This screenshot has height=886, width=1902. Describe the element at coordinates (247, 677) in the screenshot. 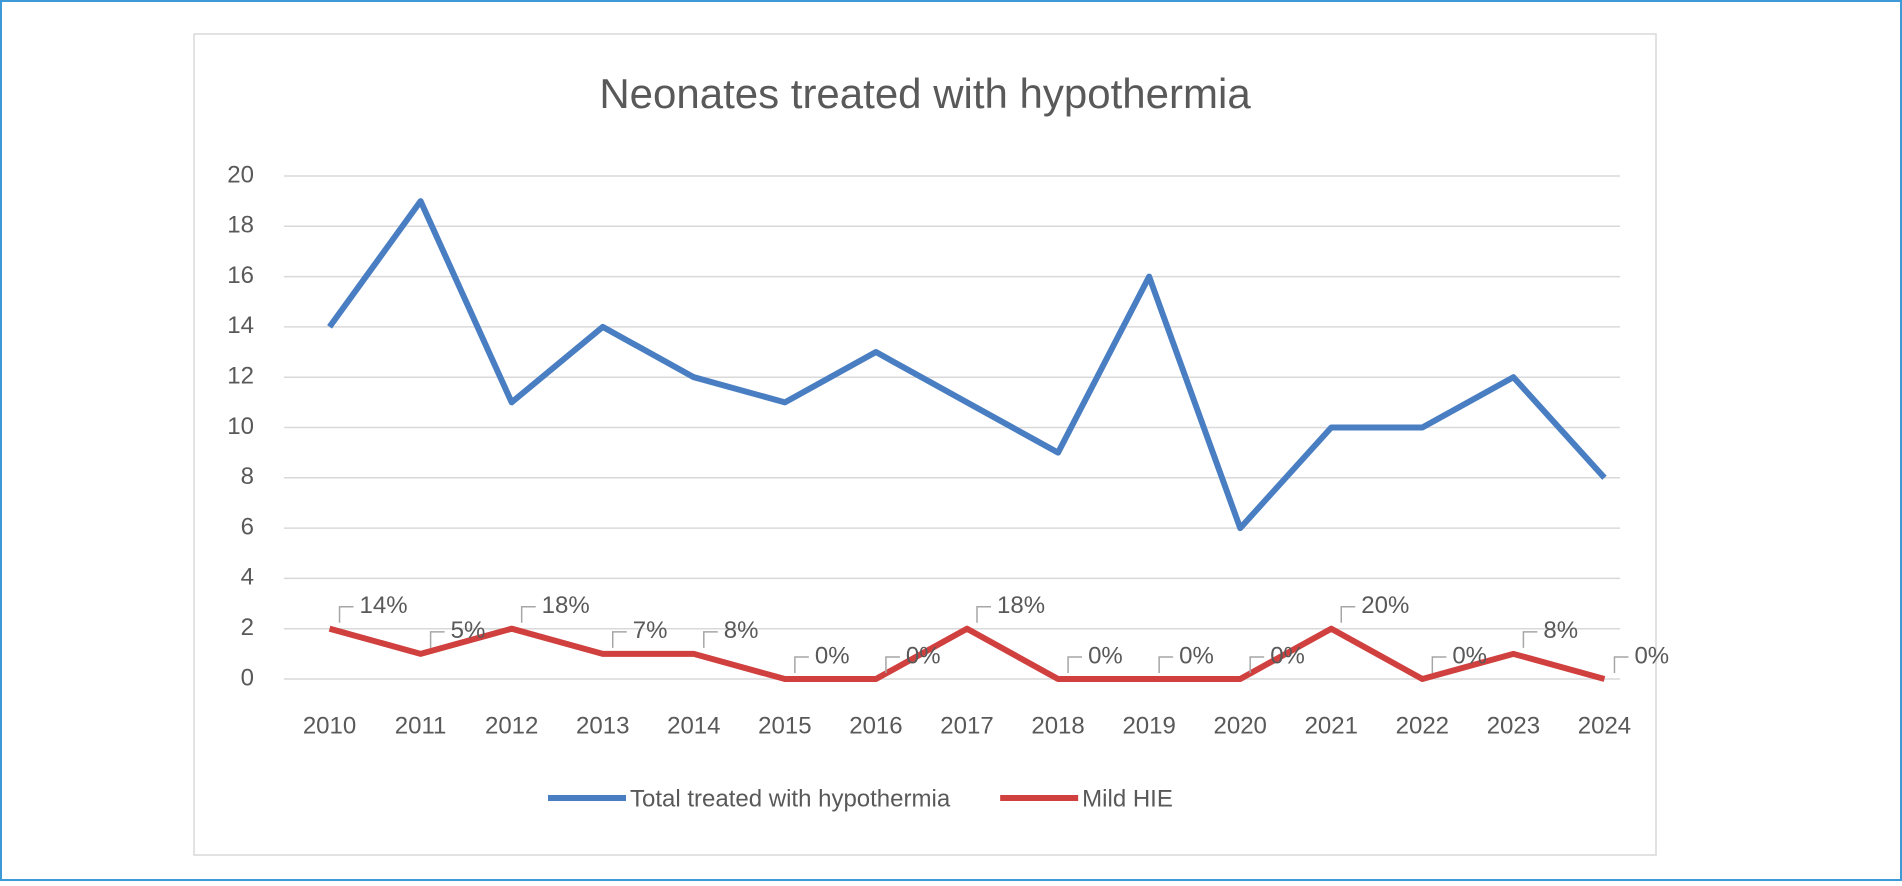

I see `y-tick-label: 0` at that location.